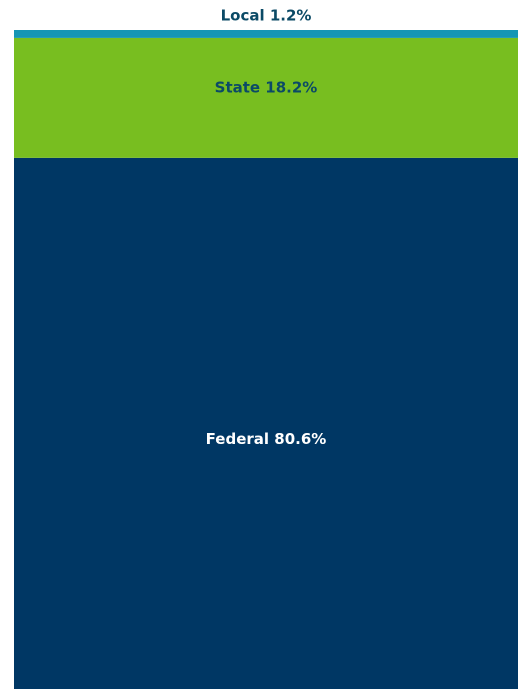 The width and height of the screenshot is (518, 689). I want to click on data-label: Federal 80.6%, so click(266, 439).